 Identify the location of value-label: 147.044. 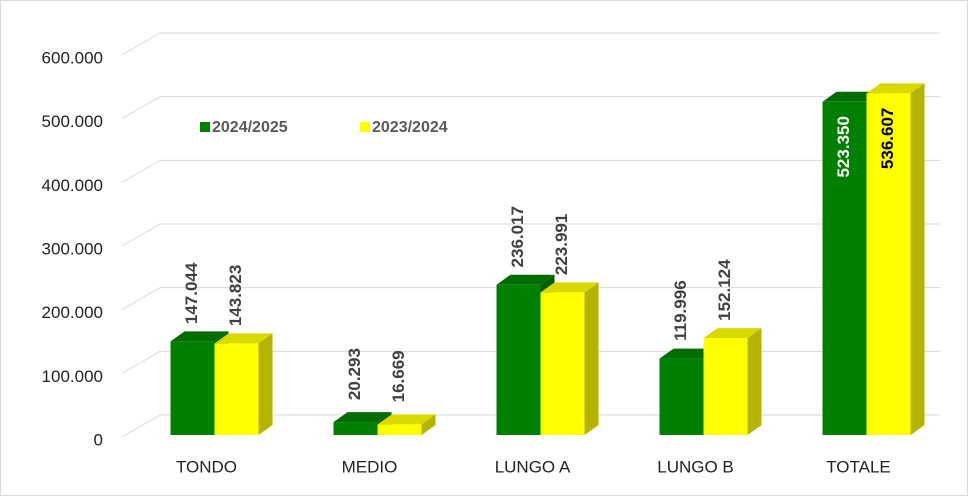
(191, 293).